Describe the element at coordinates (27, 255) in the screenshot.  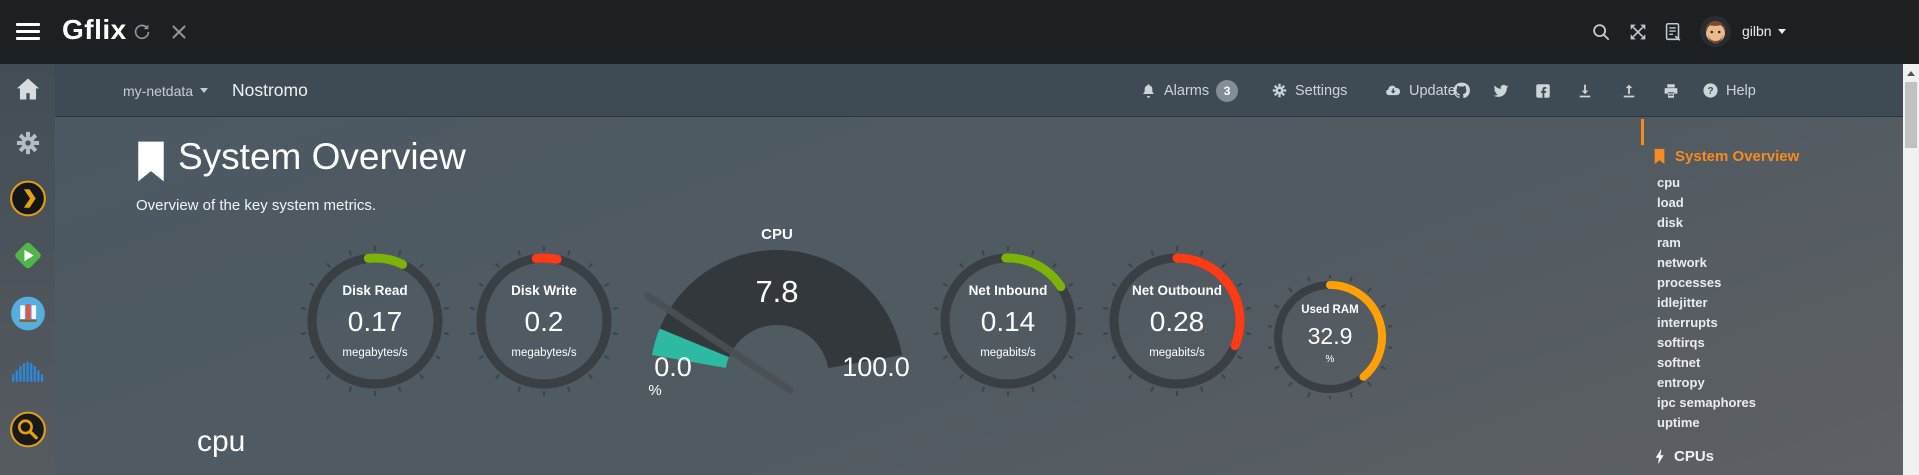
I see `emby-icon` at that location.